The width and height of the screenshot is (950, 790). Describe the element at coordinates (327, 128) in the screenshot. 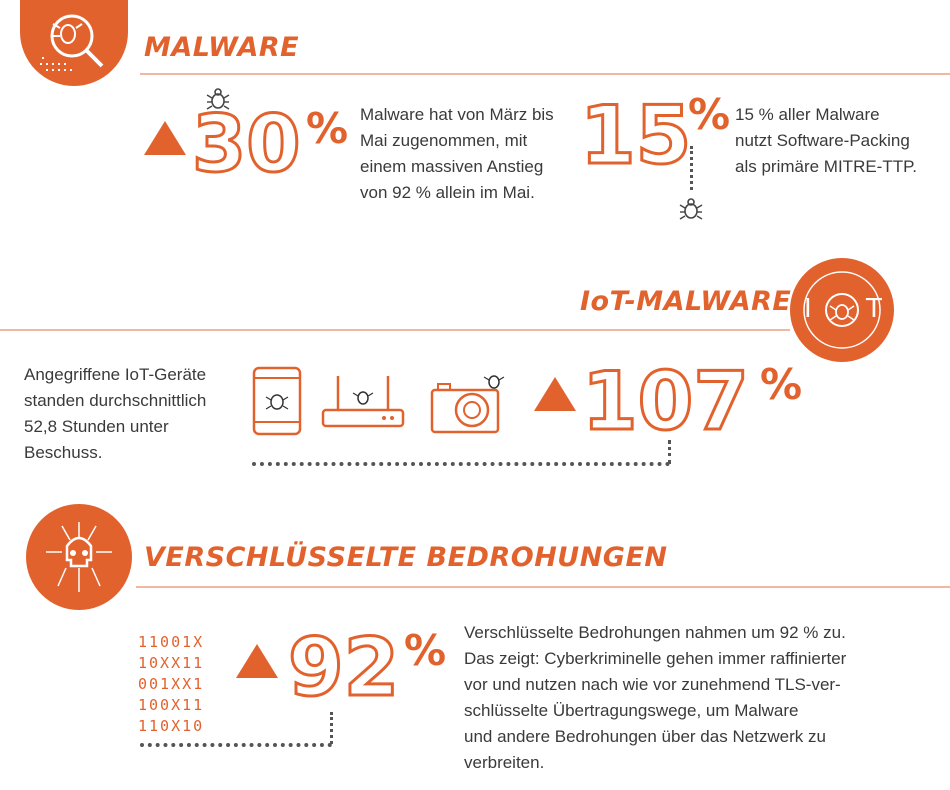

I see `malware-stat-percent: %` at that location.